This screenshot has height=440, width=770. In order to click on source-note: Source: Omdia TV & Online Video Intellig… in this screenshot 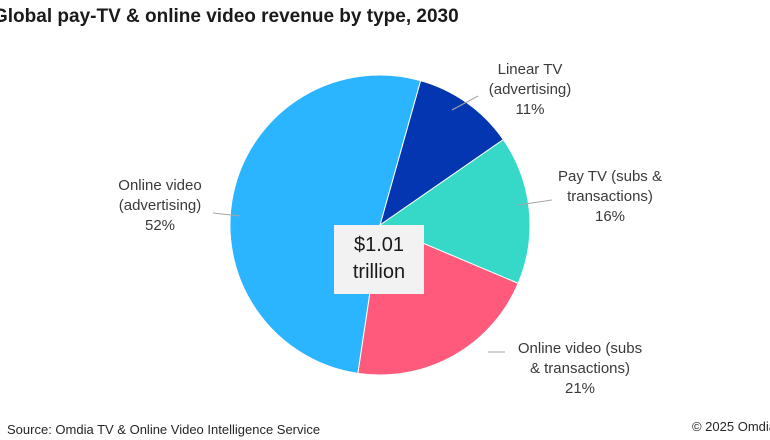, I will do `click(164, 429)`.